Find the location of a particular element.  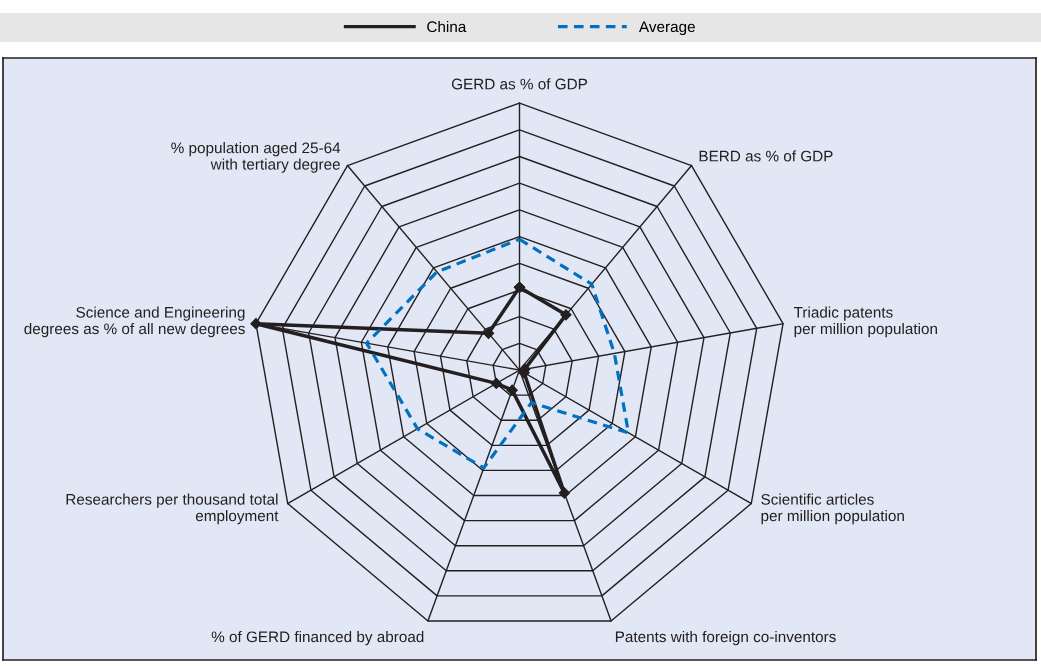

spoke-label: GERD as % of GDP is located at coordinates (519, 84).